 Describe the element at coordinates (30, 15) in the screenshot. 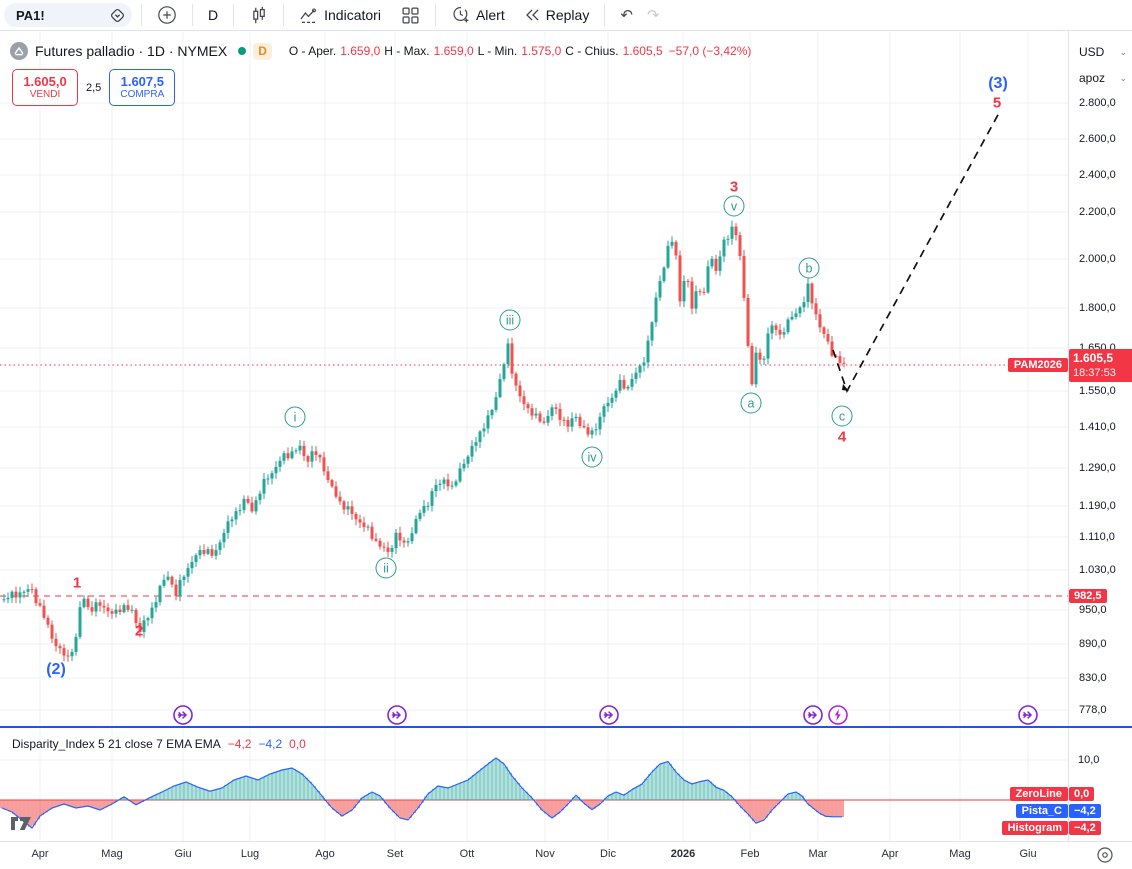

I see `symbol-name: PA1!` at that location.